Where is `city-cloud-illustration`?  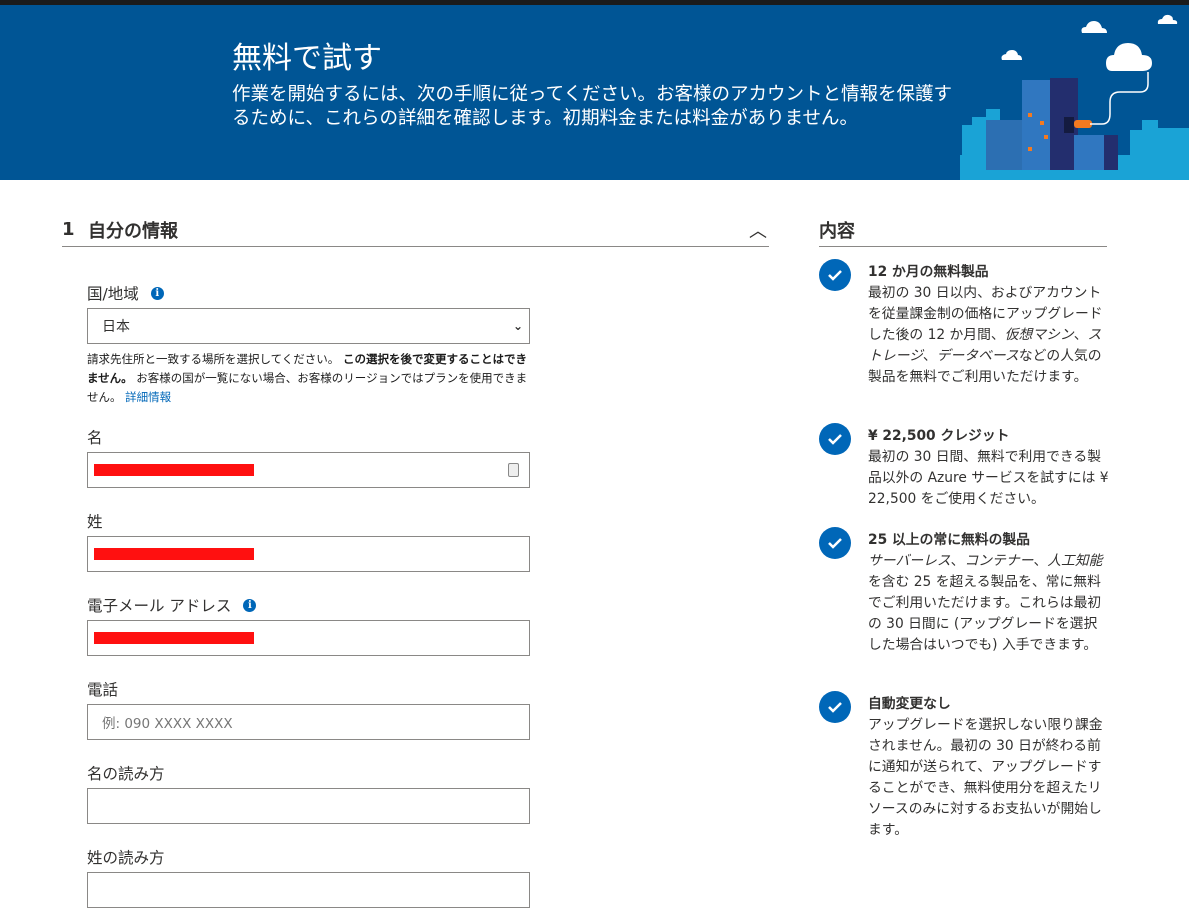 city-cloud-illustration is located at coordinates (1074, 97).